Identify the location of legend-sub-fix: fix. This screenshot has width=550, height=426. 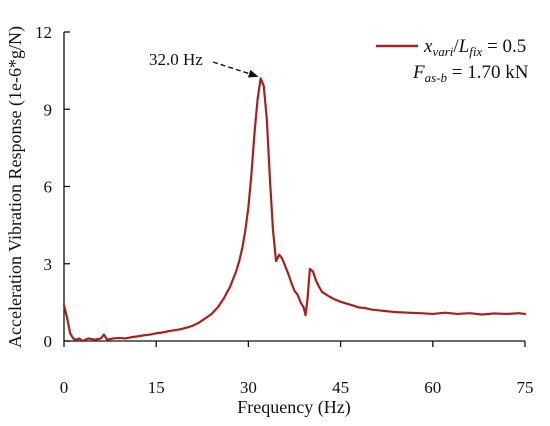
(475, 51).